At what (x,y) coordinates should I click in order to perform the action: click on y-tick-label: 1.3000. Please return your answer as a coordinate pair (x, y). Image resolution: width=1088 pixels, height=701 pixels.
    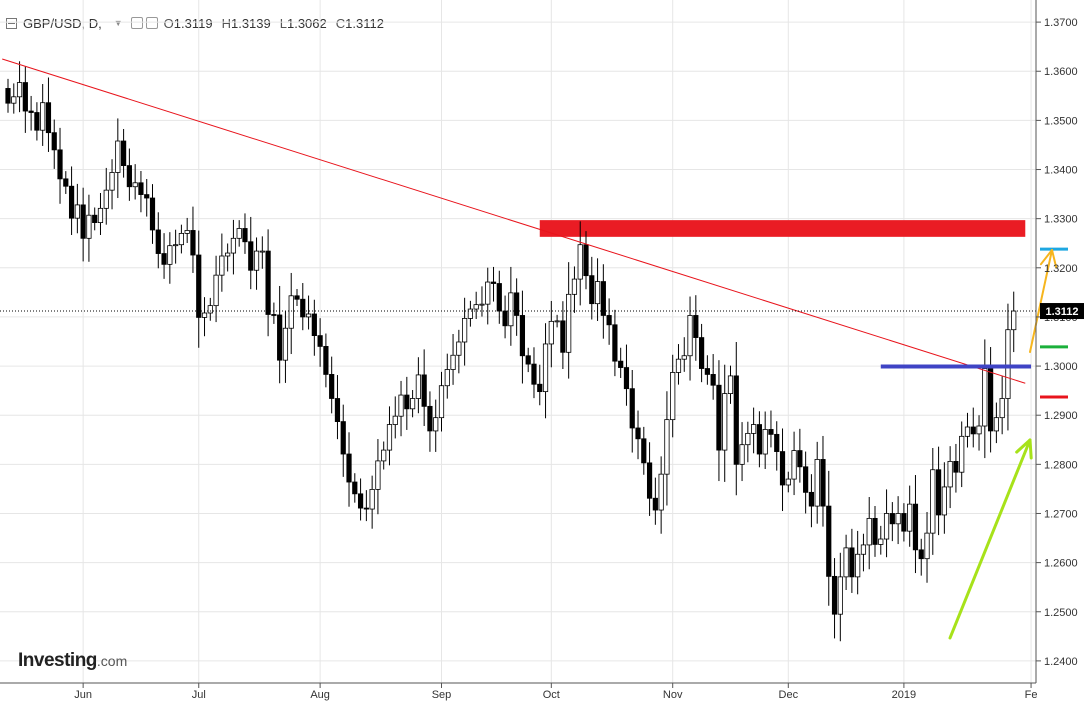
    Looking at the image, I should click on (1061, 367).